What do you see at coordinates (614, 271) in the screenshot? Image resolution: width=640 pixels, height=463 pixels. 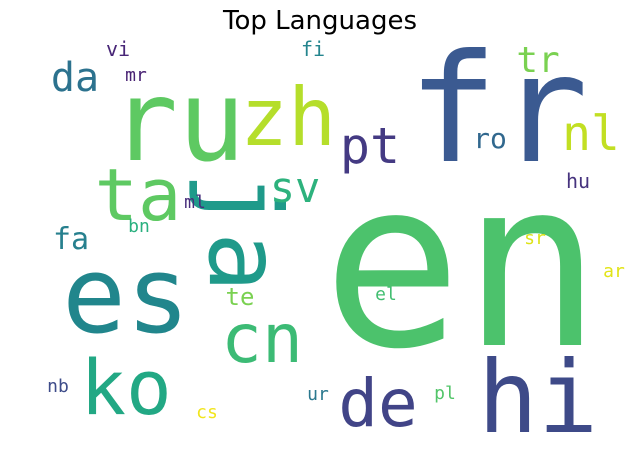 I see `word-ar: ar` at bounding box center [614, 271].